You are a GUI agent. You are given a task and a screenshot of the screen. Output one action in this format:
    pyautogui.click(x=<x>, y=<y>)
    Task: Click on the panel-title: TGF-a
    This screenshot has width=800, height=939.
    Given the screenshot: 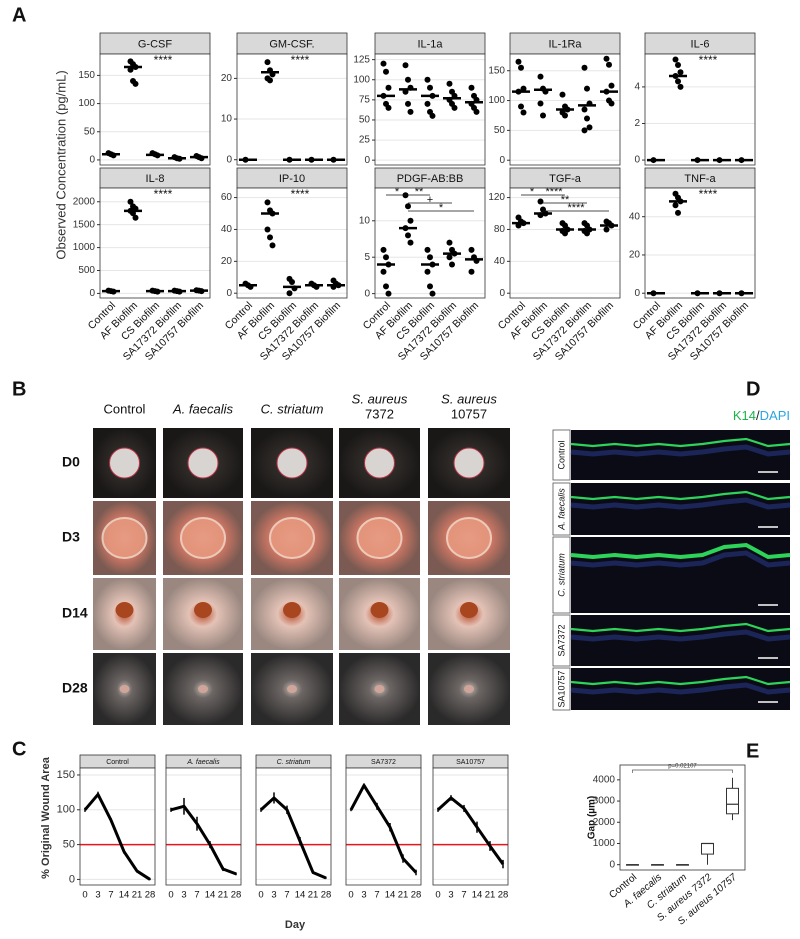 What is the action you would take?
    pyautogui.click(x=565, y=179)
    